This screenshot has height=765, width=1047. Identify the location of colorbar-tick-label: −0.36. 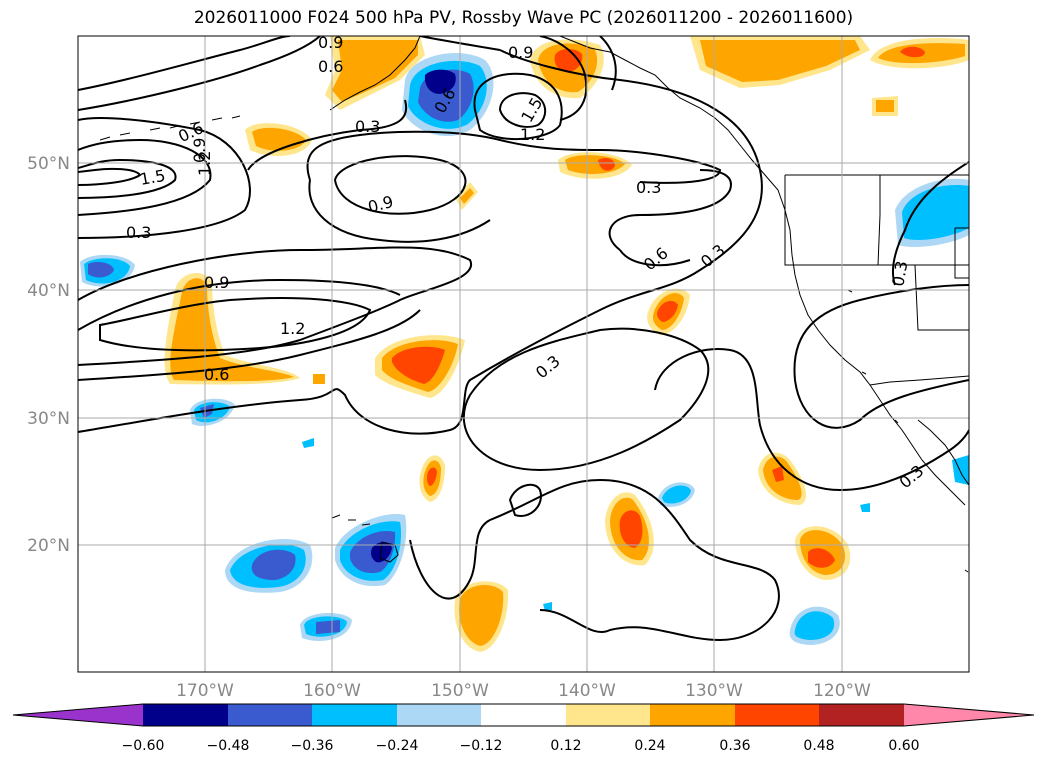
(312, 746).